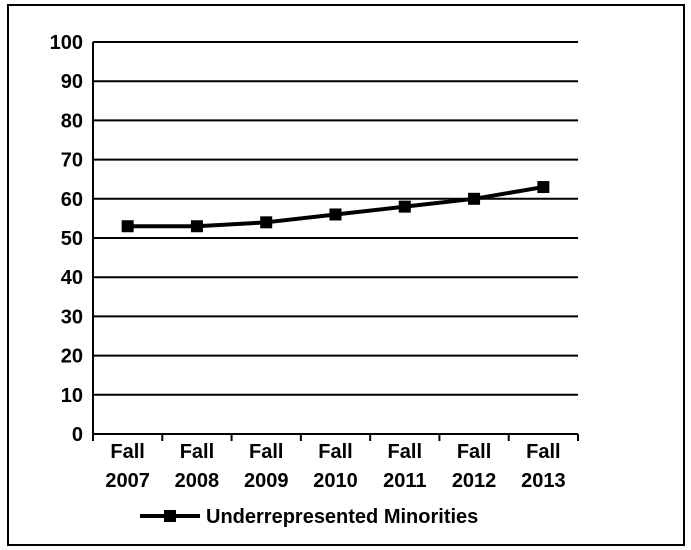 Image resolution: width=691 pixels, height=550 pixels. Describe the element at coordinates (72, 121) in the screenshot. I see `y-tick-label: 80` at that location.